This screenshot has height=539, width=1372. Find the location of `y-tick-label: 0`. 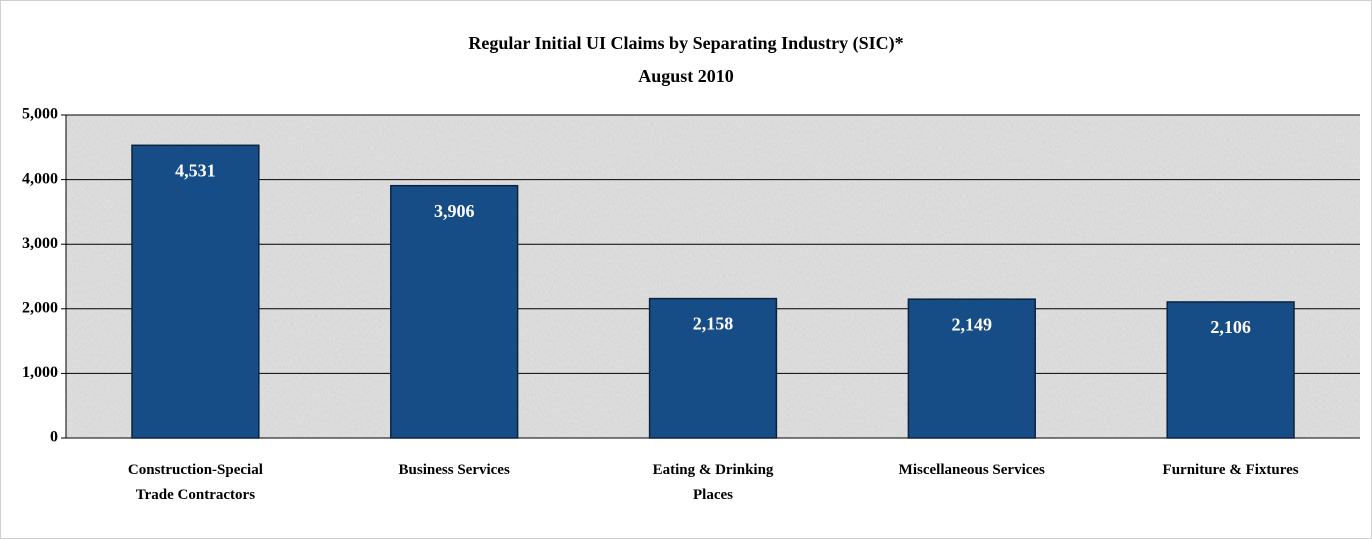

y-tick-label: 0 is located at coordinates (54, 437).